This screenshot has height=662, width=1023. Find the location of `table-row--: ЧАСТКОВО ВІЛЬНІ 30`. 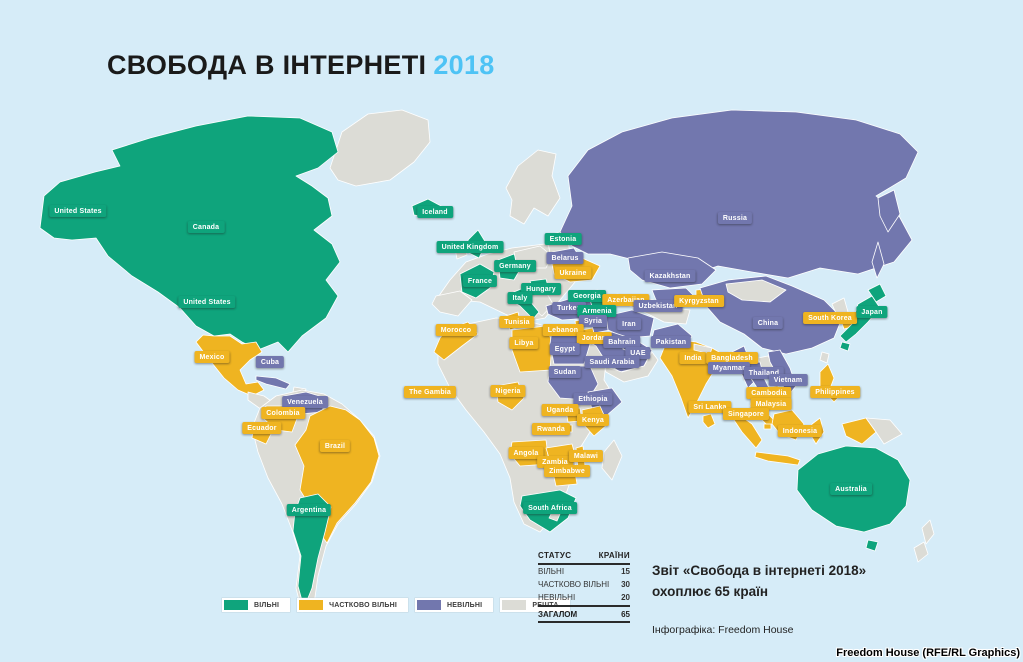

table-row--: ЧАСТКОВО ВІЛЬНІ 30 is located at coordinates (584, 584).